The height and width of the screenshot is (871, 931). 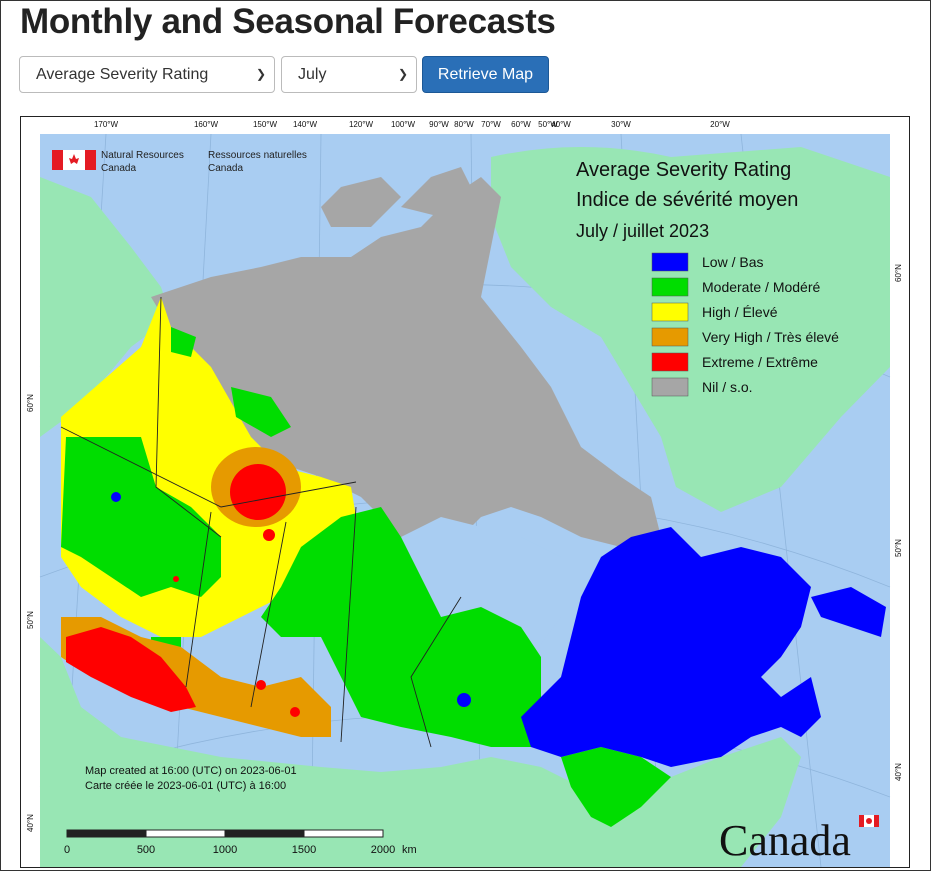 I want to click on scale-label-500: 500, so click(x=146, y=850).